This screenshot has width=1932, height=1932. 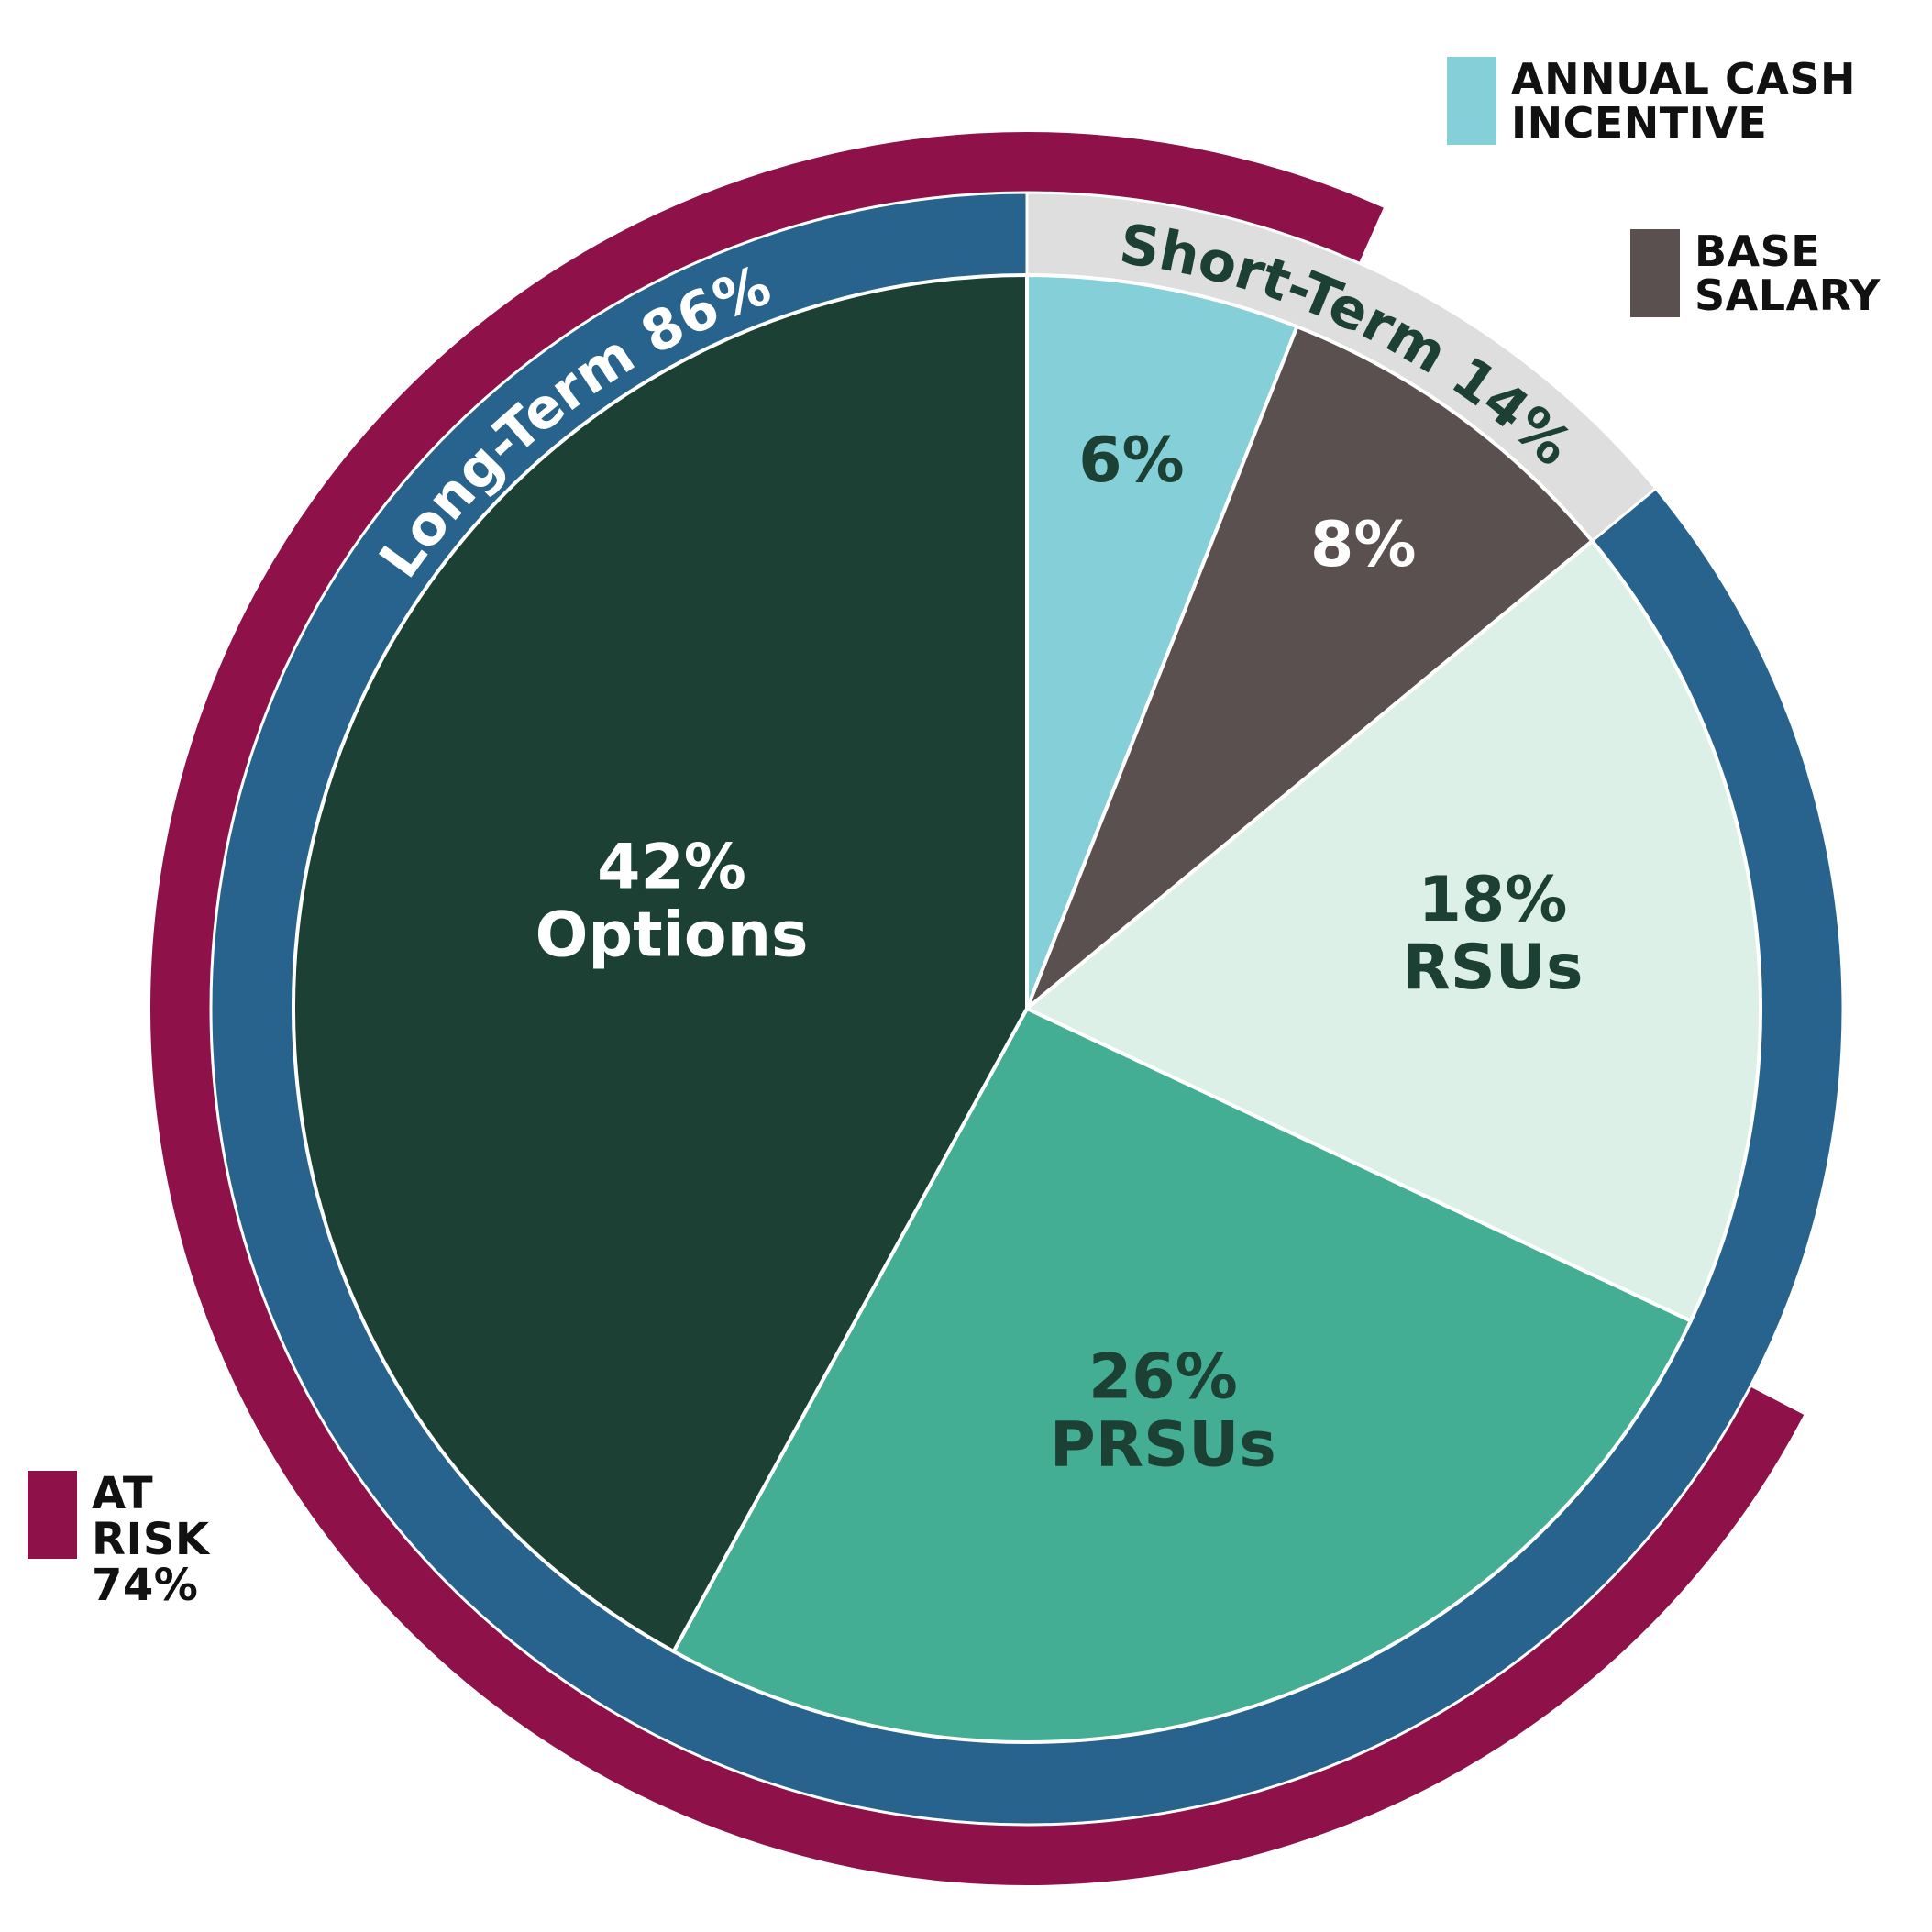 I want to click on slice-value-label: 26%, so click(x=1163, y=1377).